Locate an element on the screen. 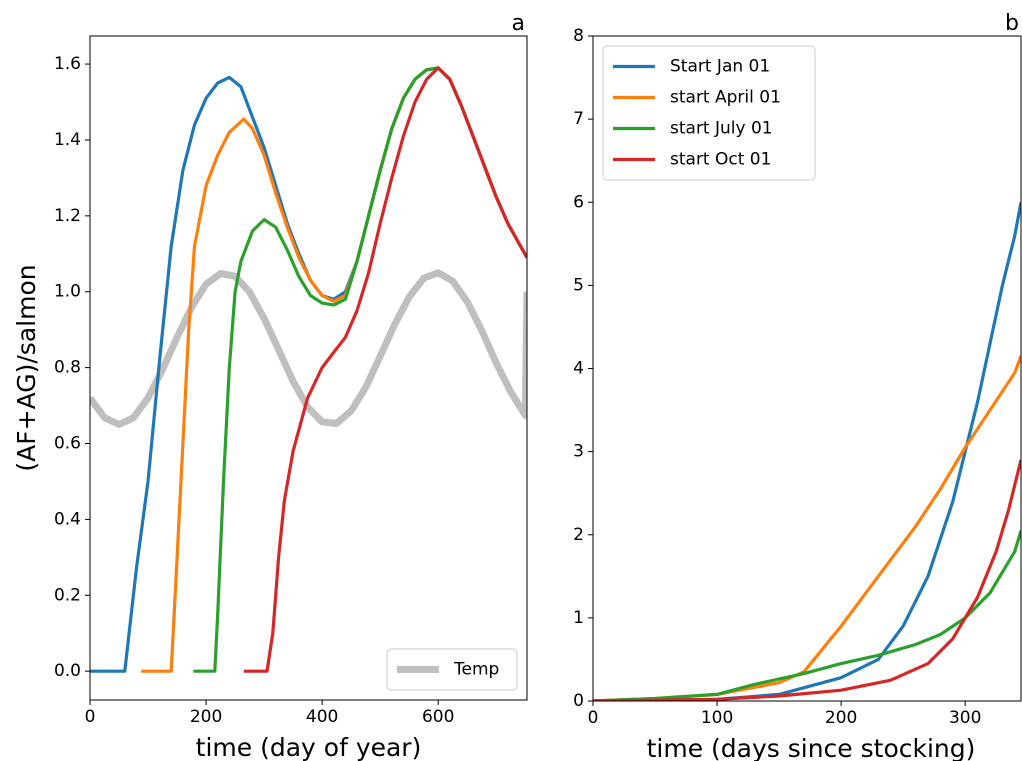 This screenshot has height=761, width=1022. y-tick-label: 1.0 is located at coordinates (67, 292).